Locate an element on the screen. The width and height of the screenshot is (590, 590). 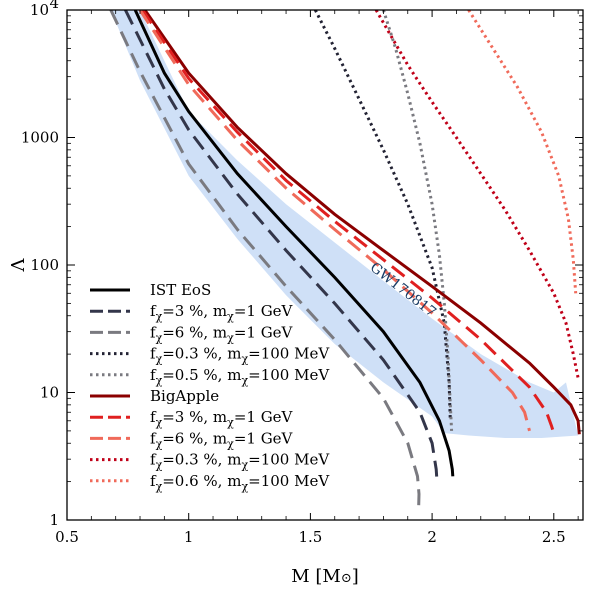
x-axis-label-end: ] is located at coordinates (355, 576).